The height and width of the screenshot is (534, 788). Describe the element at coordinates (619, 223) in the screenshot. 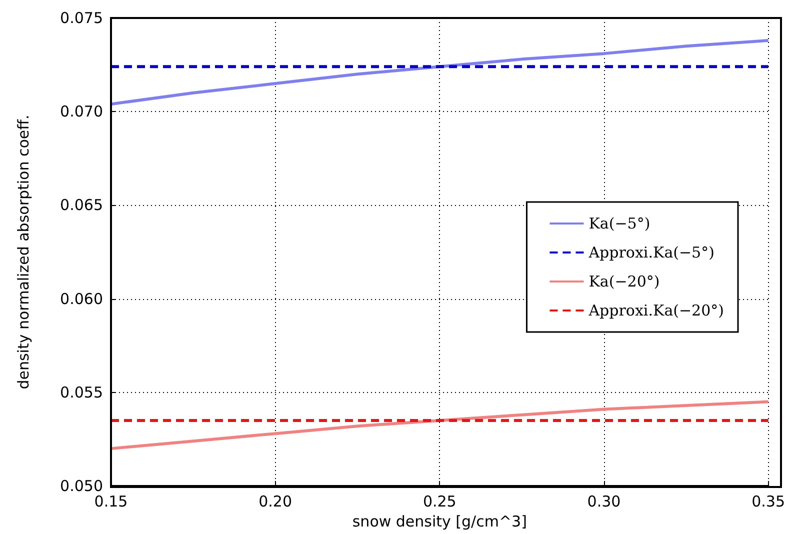

I see `legend-label: Ka(−5°)` at that location.